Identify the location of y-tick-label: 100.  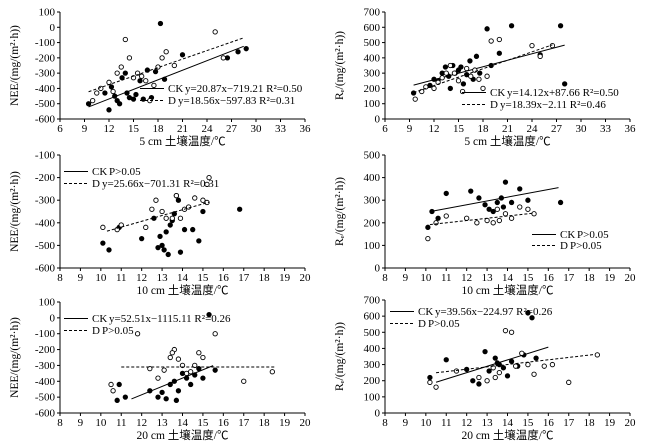
(47, 13).